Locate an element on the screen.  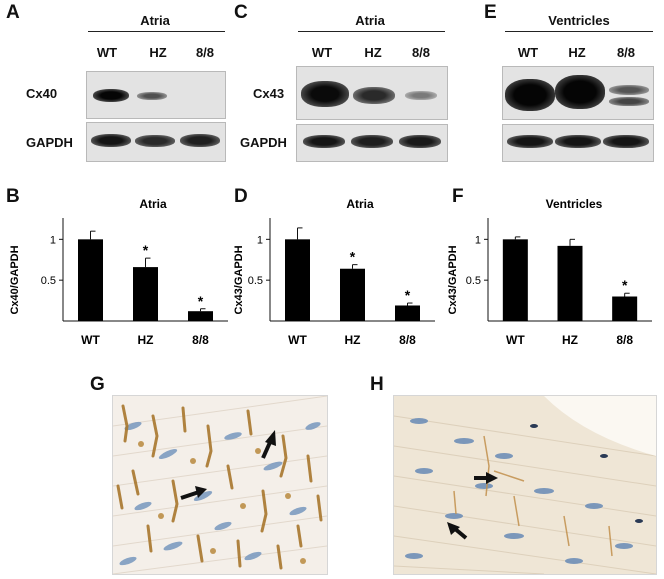
panel-label-h: H is located at coordinates (377, 384).